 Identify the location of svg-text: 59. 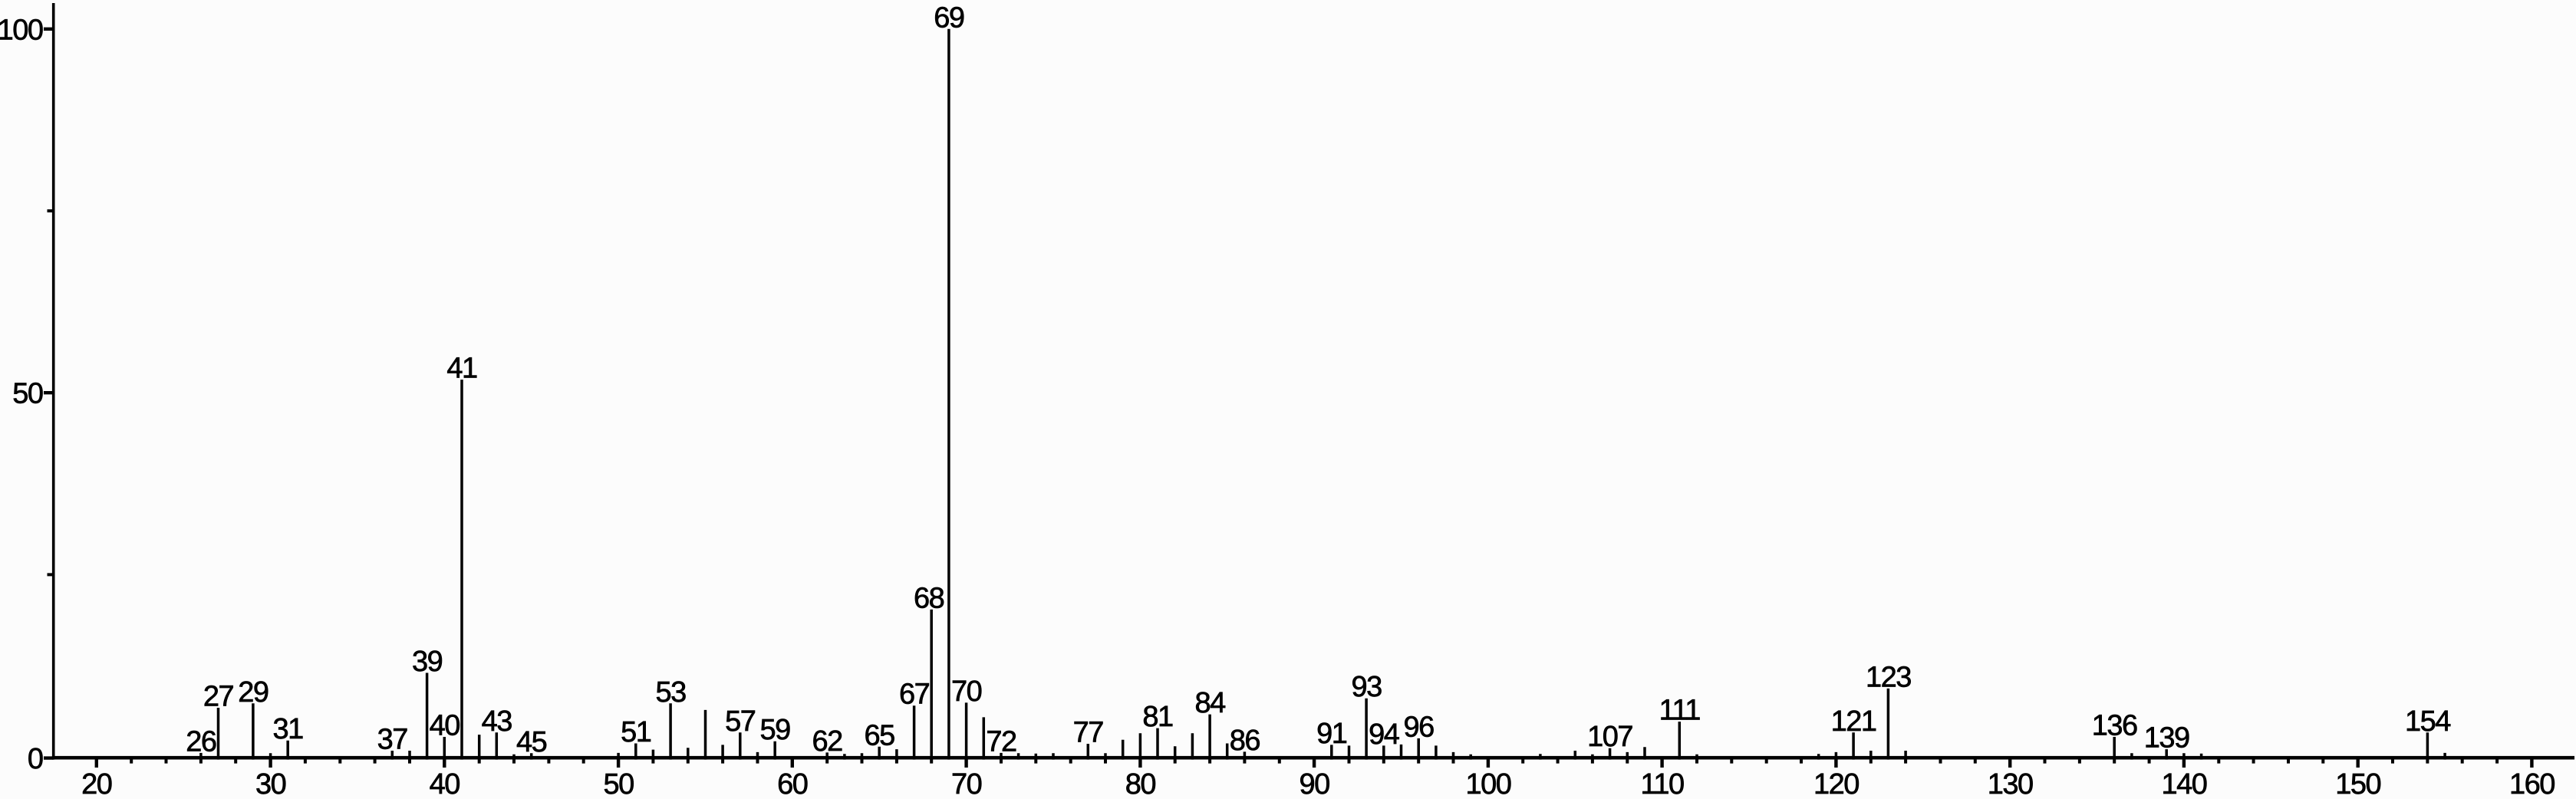
(775, 730).